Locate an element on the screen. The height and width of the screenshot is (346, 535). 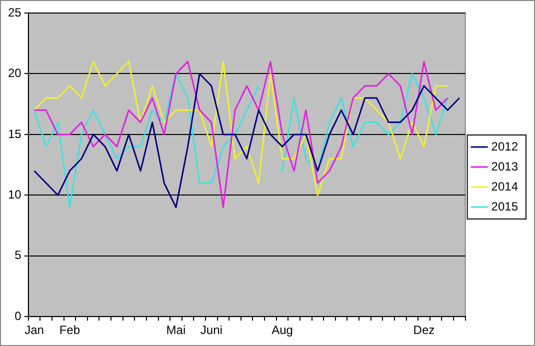
legend-label: 2012 is located at coordinates (504, 146).